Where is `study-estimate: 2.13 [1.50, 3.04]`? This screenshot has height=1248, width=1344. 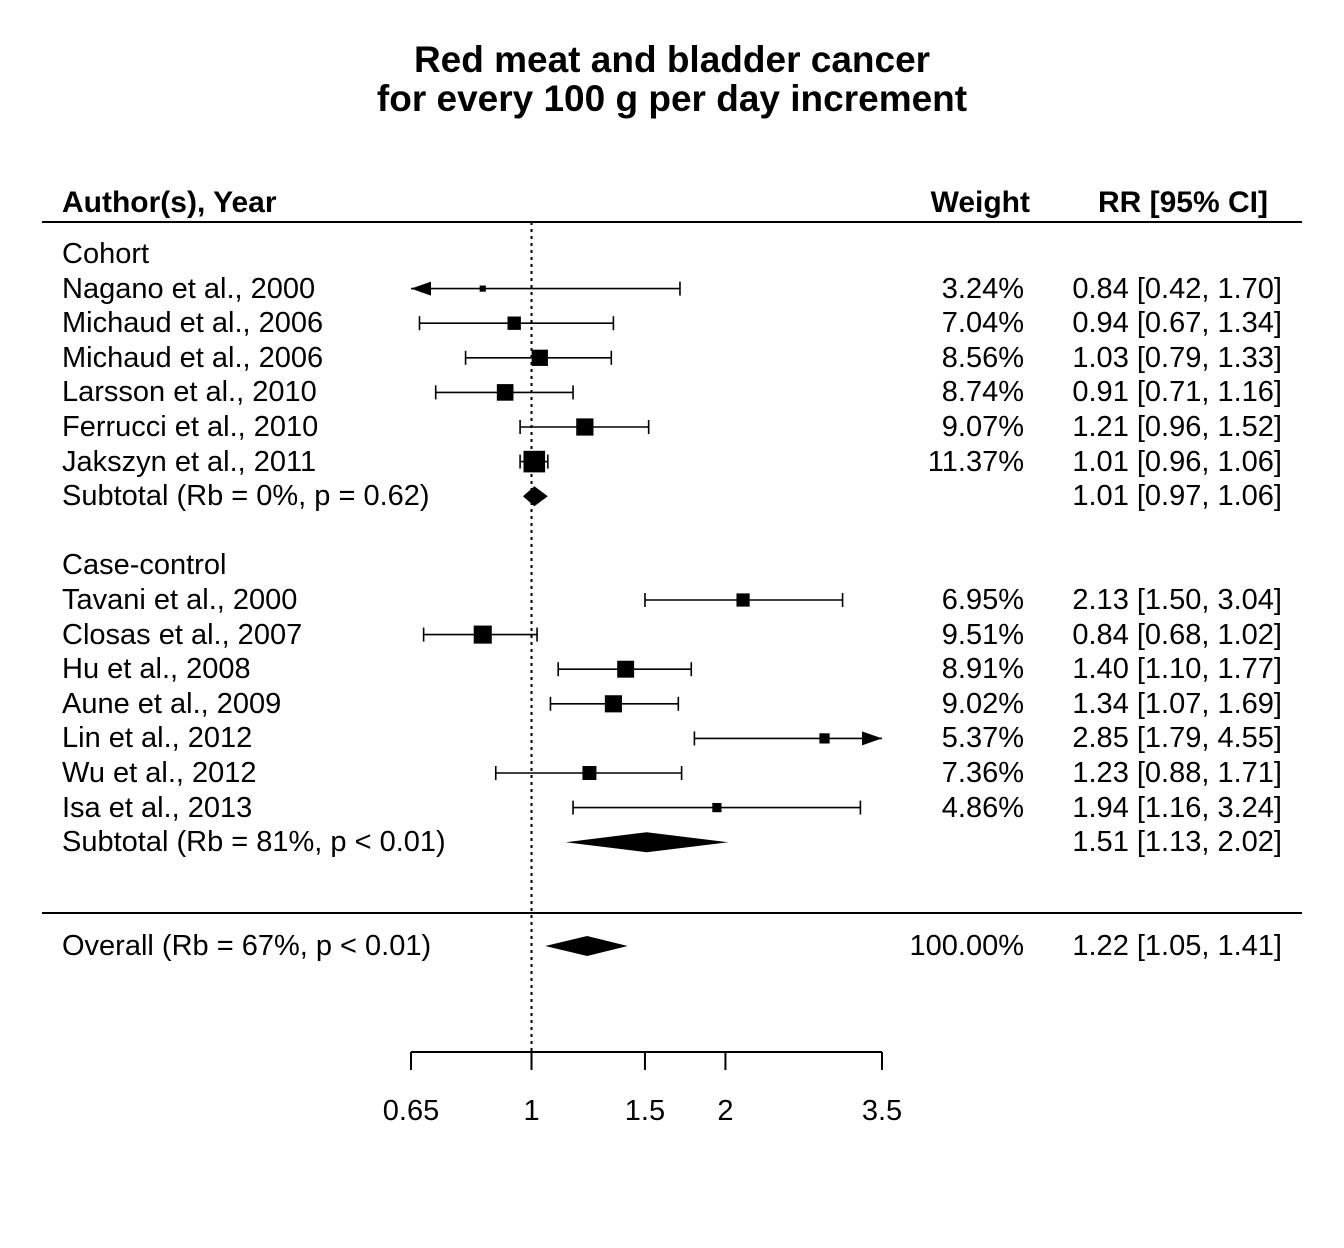
study-estimate: 2.13 [1.50, 3.04] is located at coordinates (1177, 600).